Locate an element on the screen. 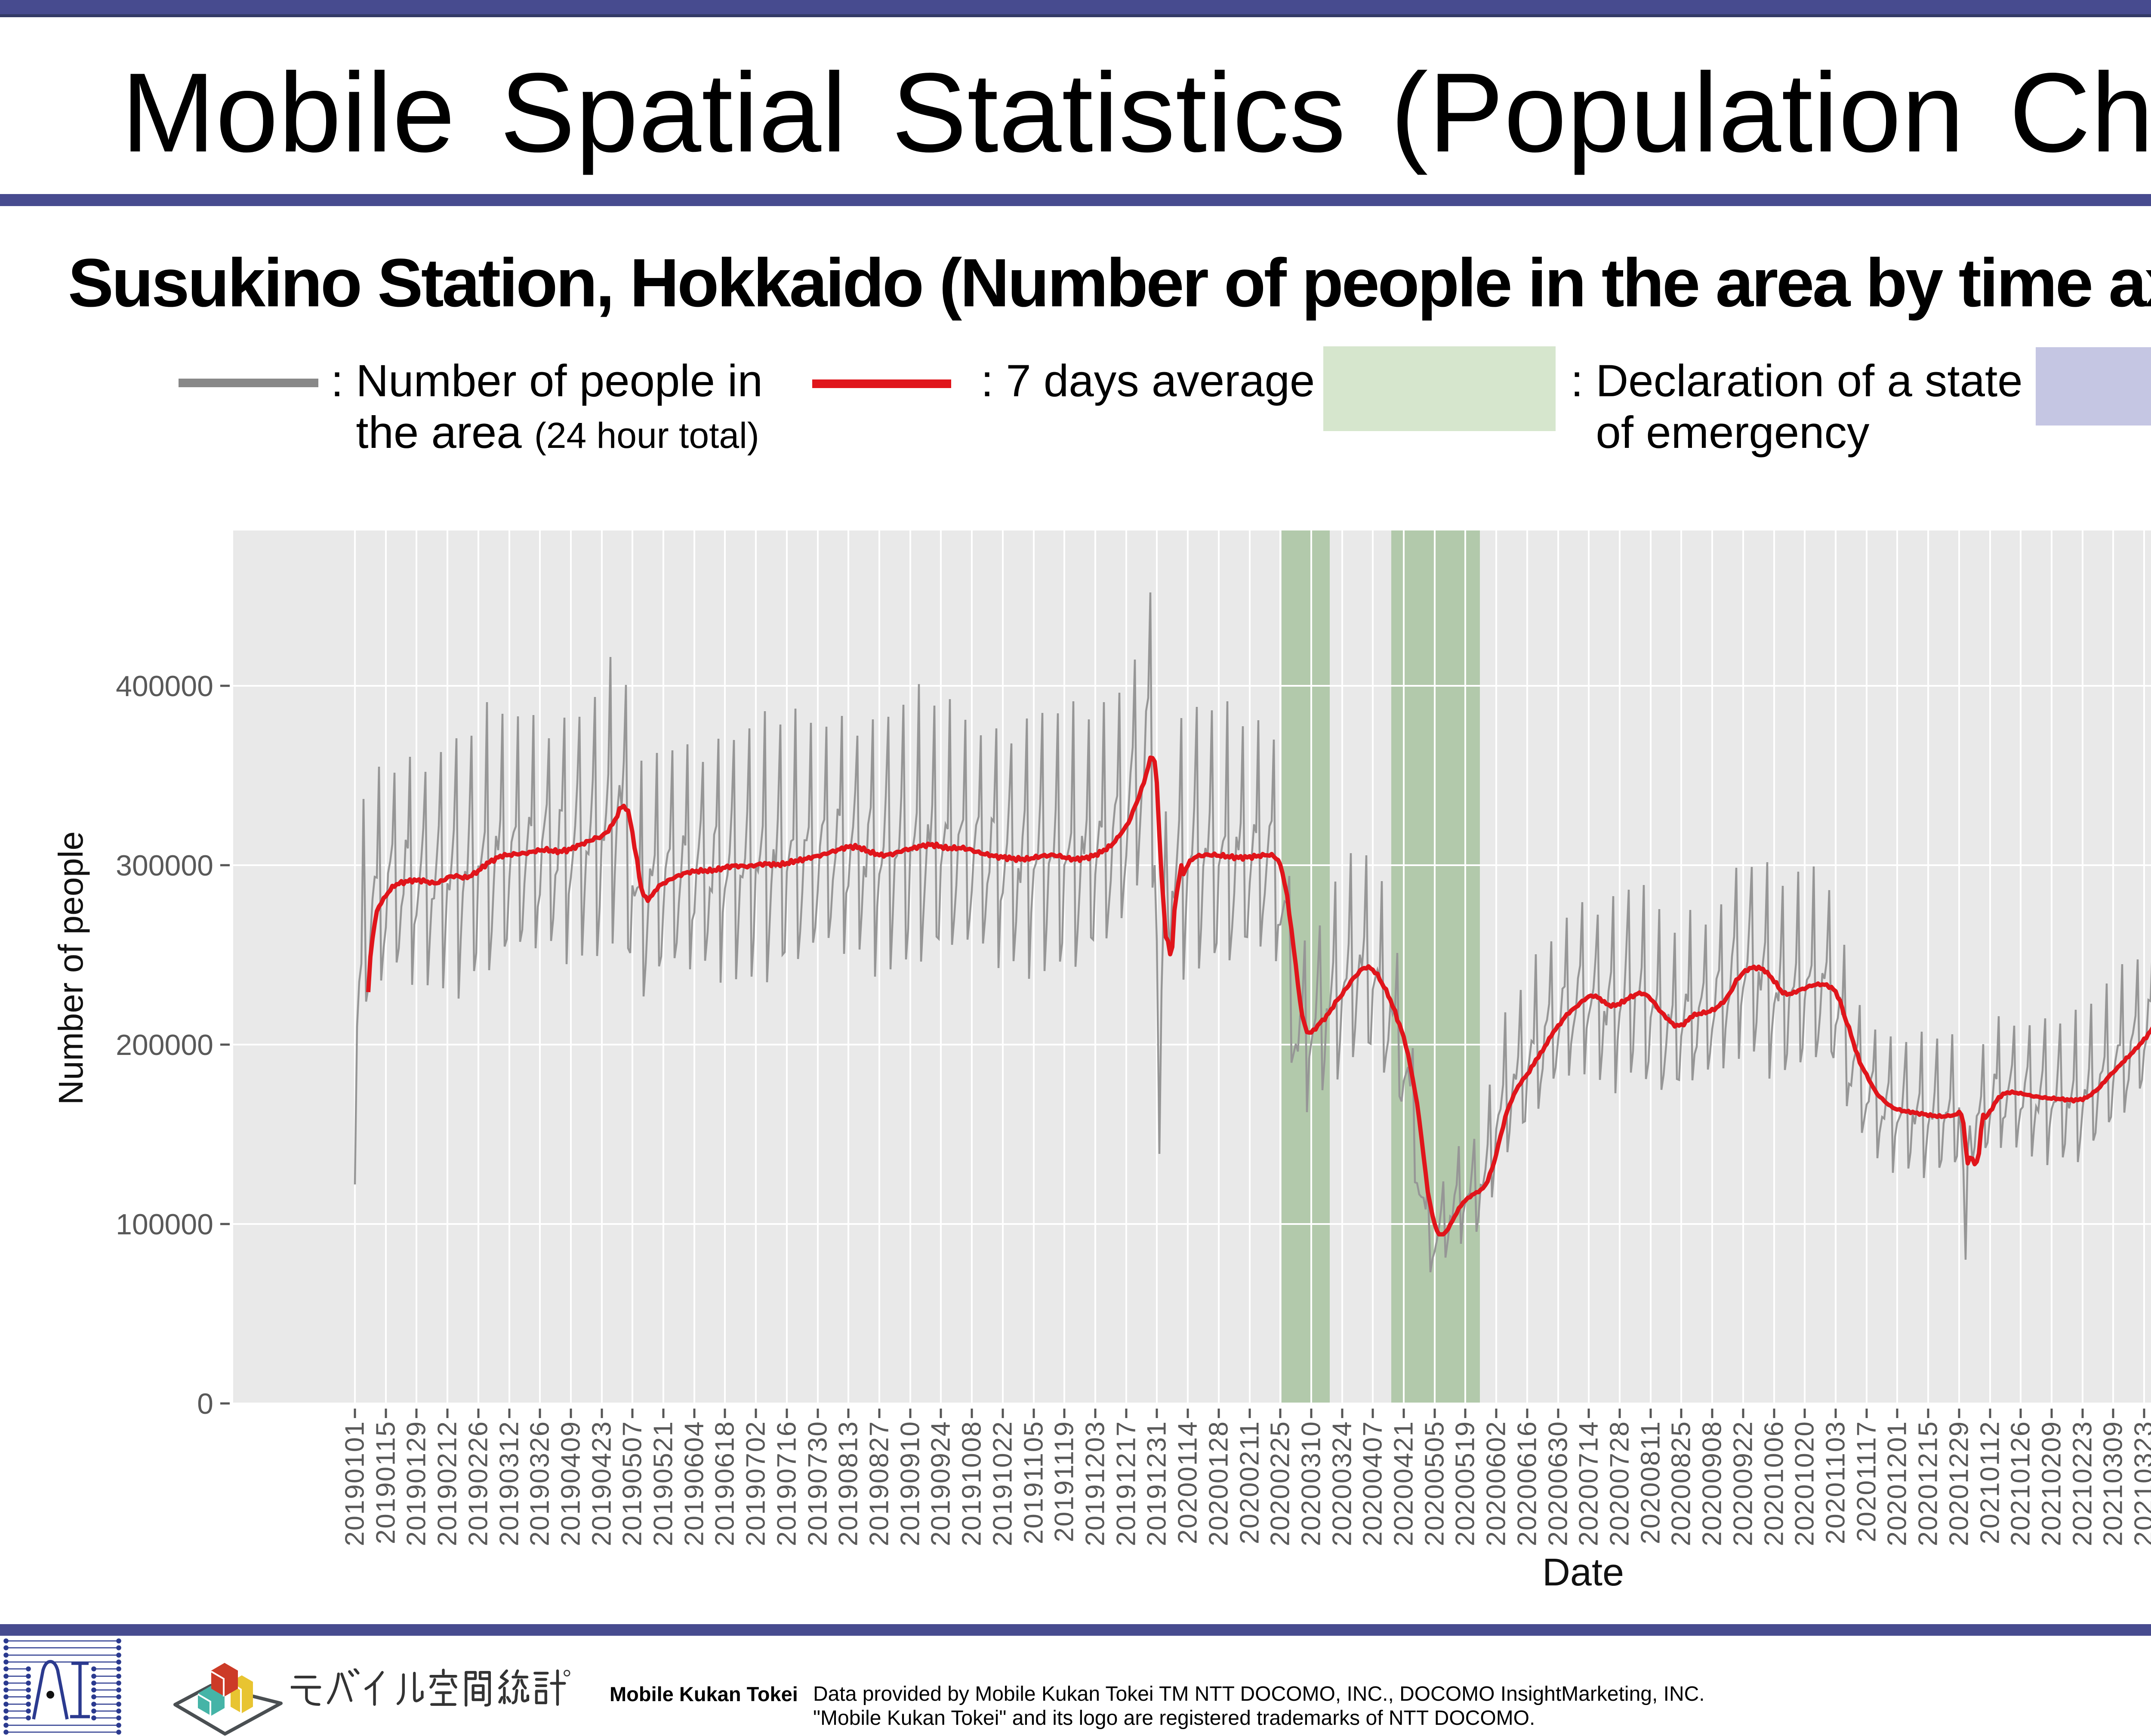 The image size is (2151, 1736). svg-text: 20190312 is located at coordinates (509, 1484).